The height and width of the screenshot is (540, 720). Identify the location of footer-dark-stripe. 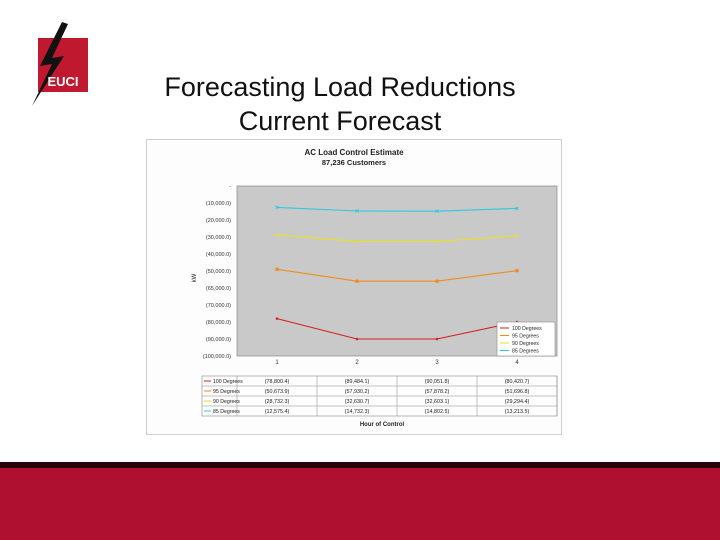
(360, 465).